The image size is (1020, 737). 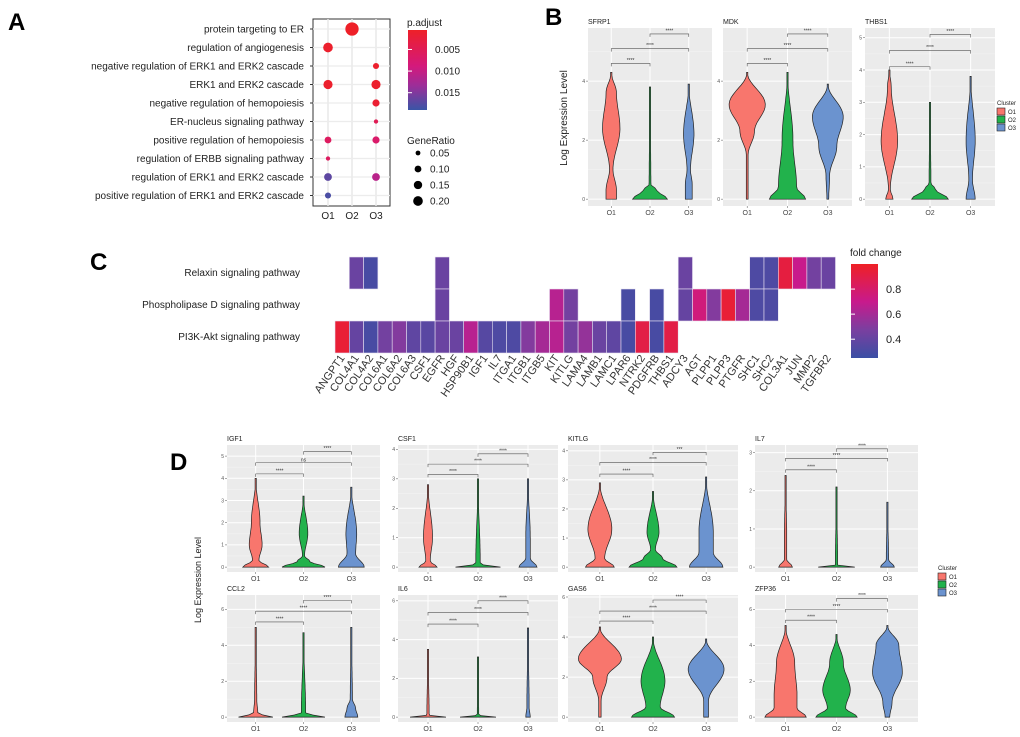 What do you see at coordinates (1012, 129) in the screenshot?
I see `legend-label: O3` at bounding box center [1012, 129].